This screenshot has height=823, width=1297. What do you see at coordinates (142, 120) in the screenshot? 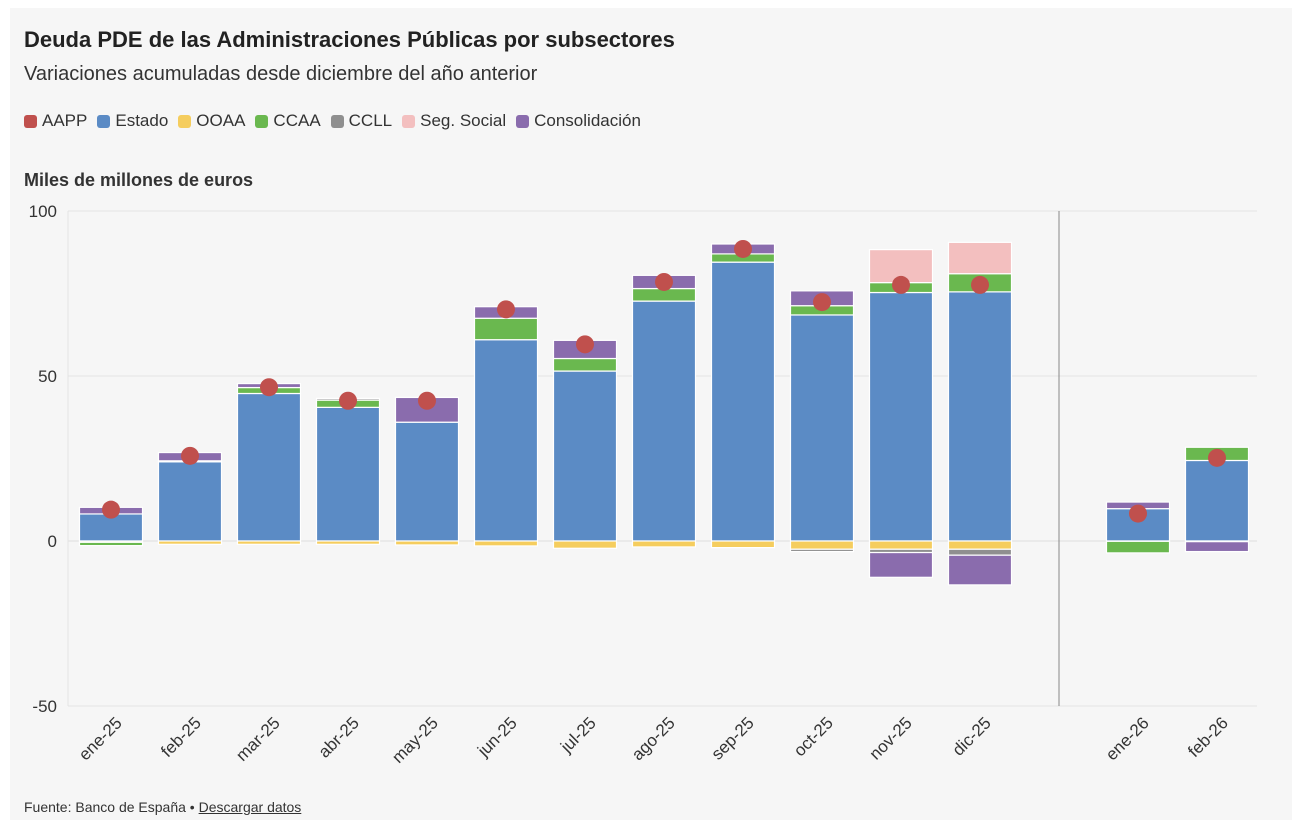
I see `legend-label-estado: Estado` at bounding box center [142, 120].